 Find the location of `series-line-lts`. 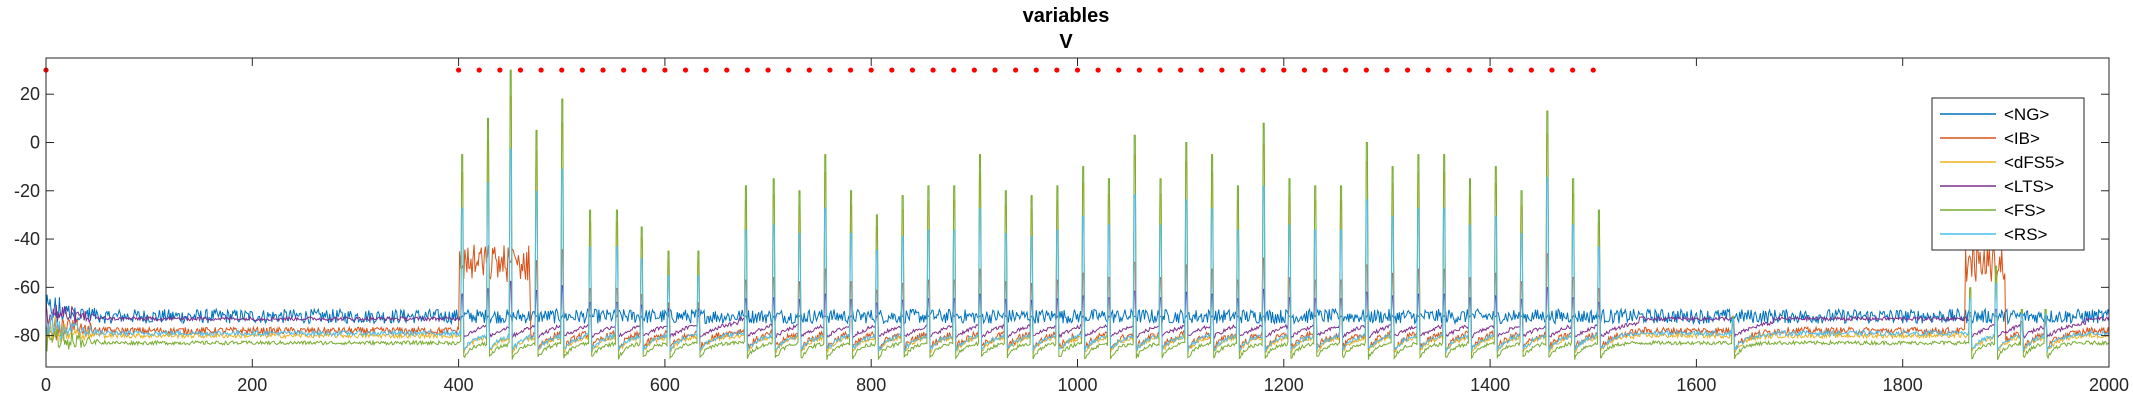

series-line-lts is located at coordinates (1077, 310).